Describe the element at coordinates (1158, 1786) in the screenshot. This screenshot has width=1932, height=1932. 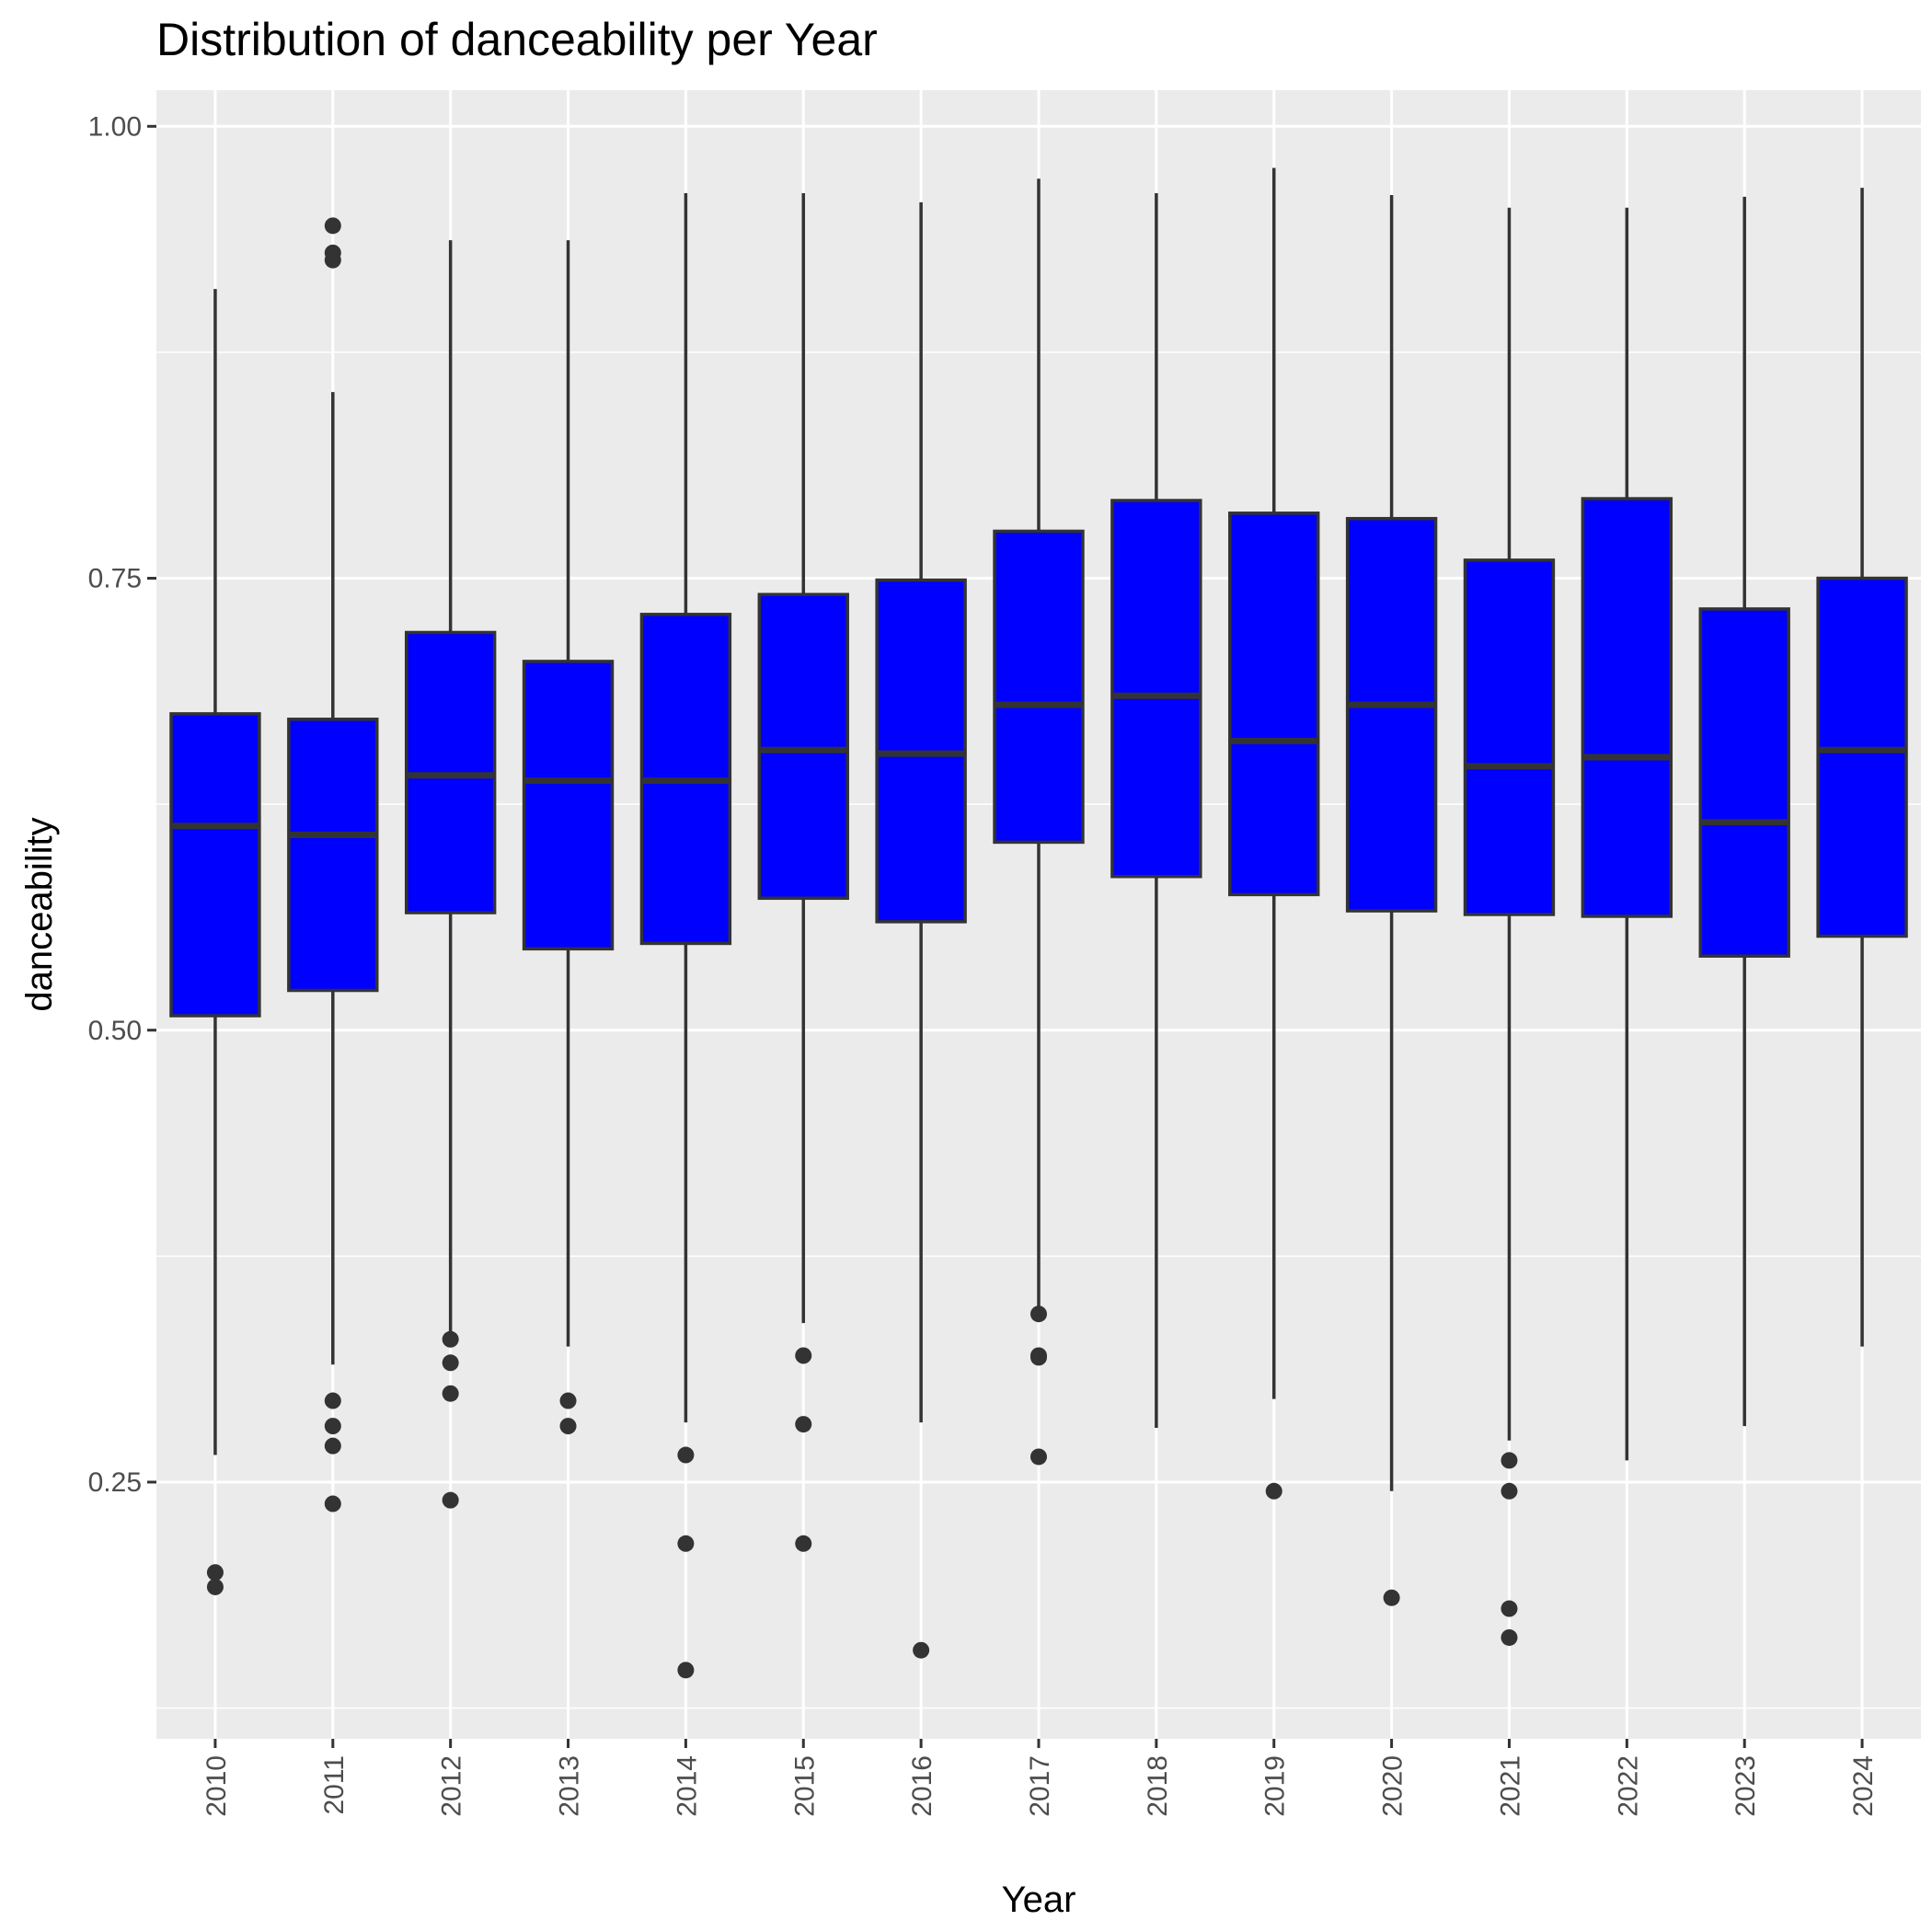
I see `x-tick-label: 2018` at that location.